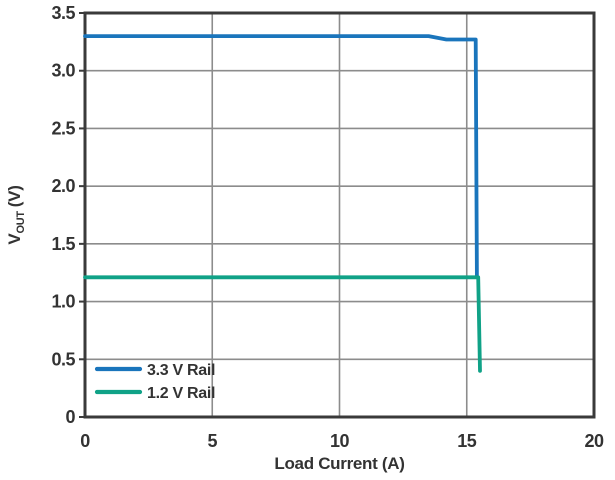 The height and width of the screenshot is (480, 615). Describe the element at coordinates (63, 186) in the screenshot. I see `y-tick-label: 2.0` at that location.